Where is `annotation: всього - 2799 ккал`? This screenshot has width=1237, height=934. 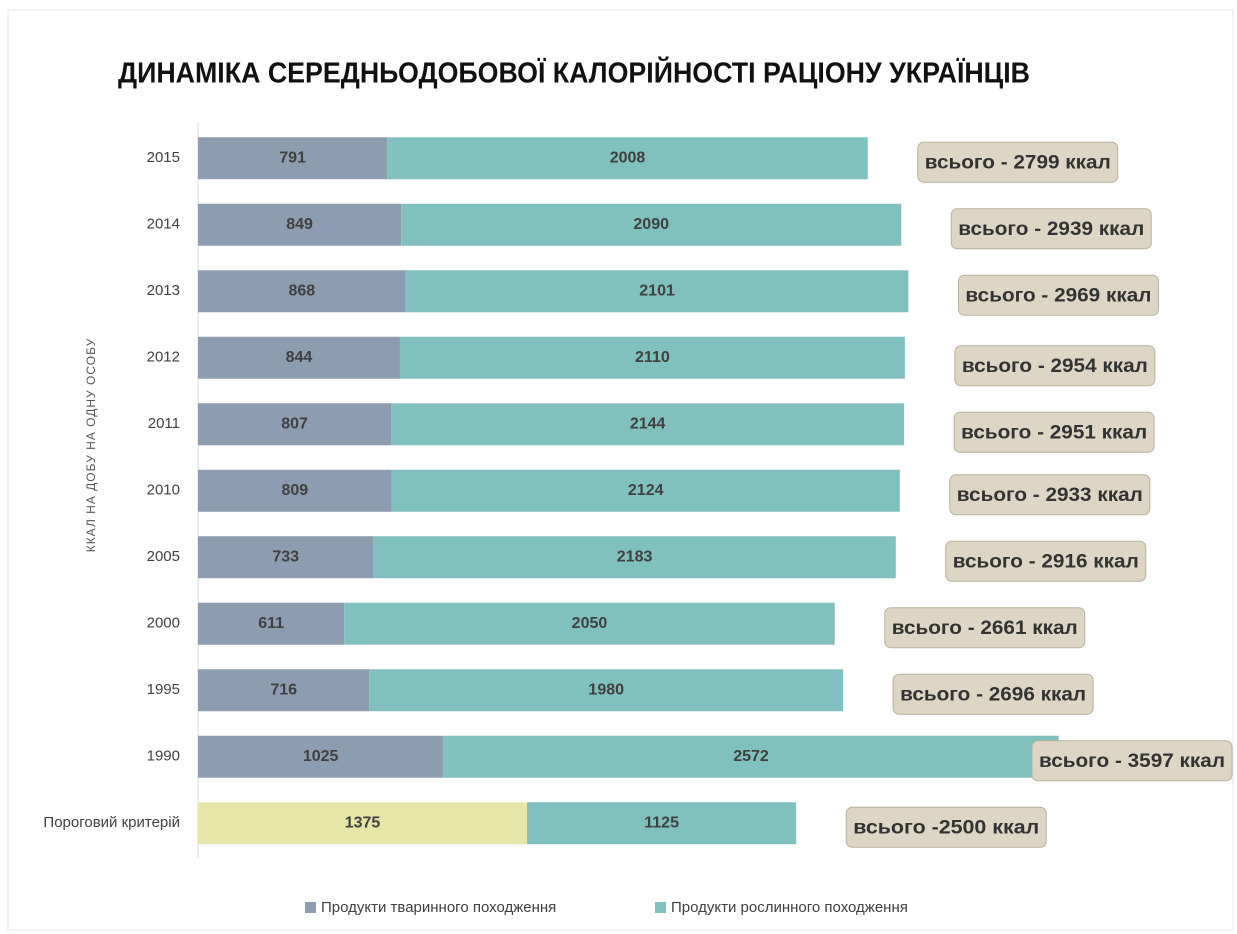
annotation: всього - 2799 ккал is located at coordinates (1018, 162).